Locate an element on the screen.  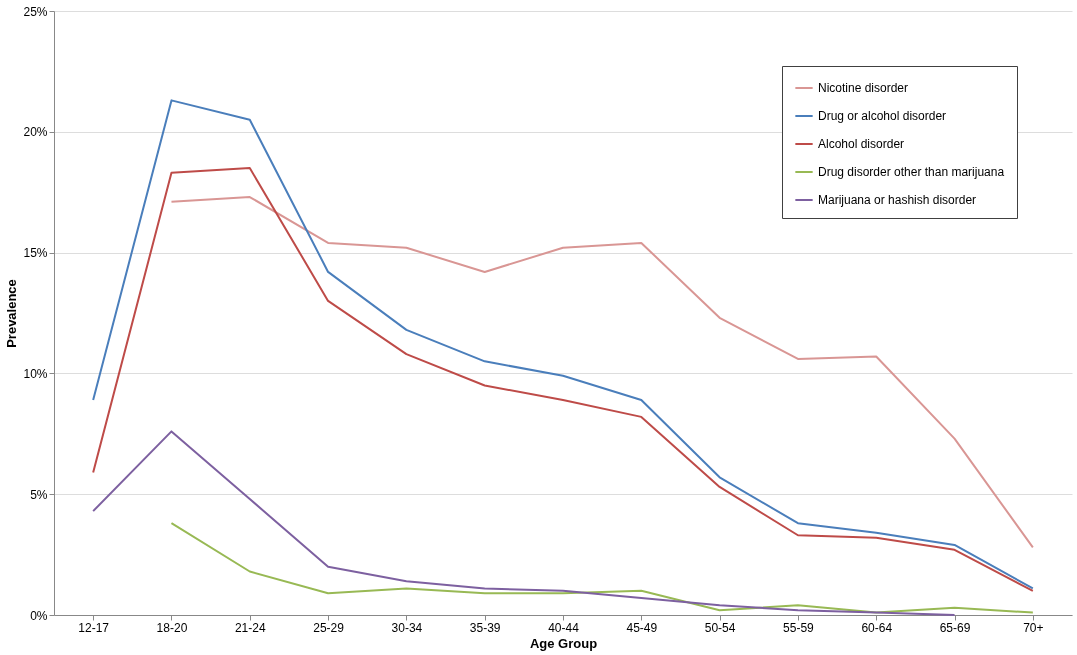
legend-label: Alcohol disorder is located at coordinates (861, 144).